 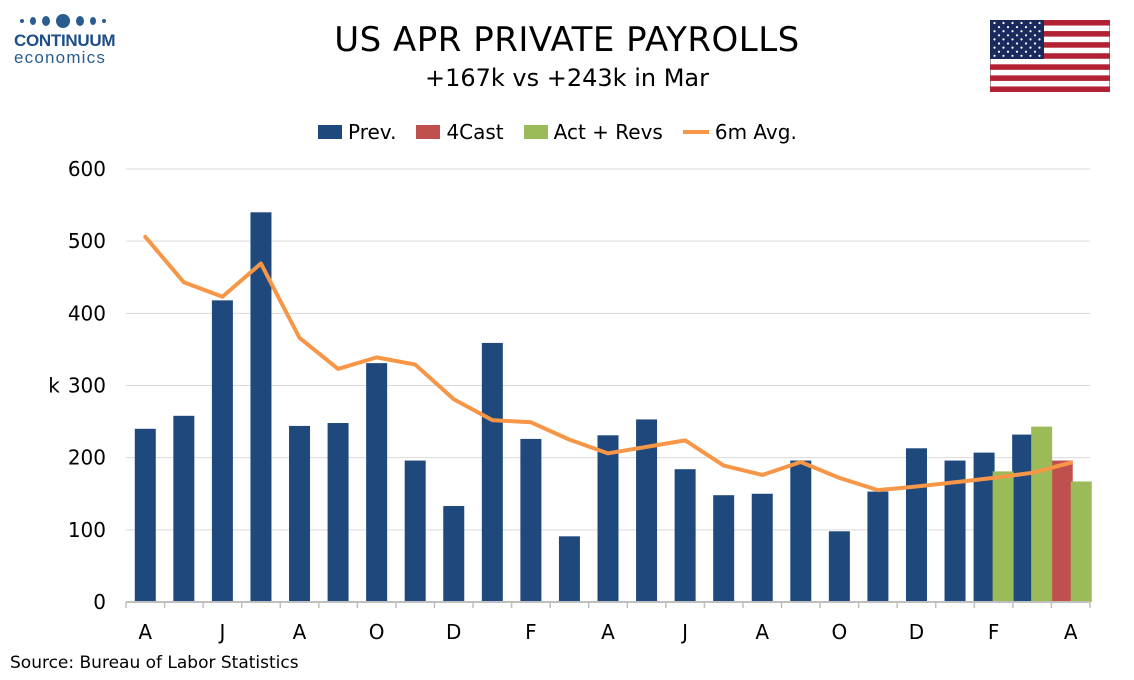 I want to click on y-tick-label: 300, so click(x=87, y=386).